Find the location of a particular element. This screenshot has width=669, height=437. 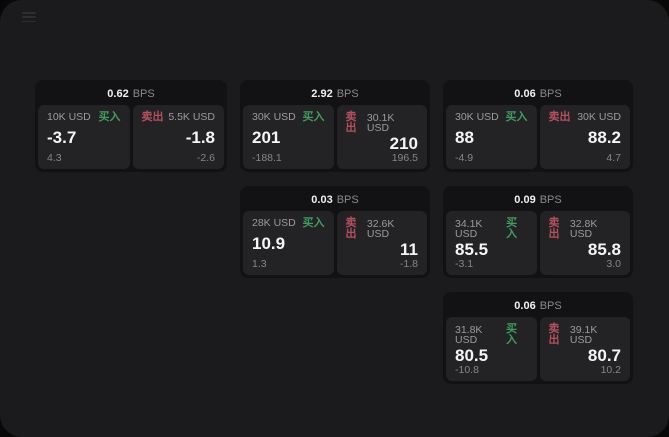

buy-price: 85.5 is located at coordinates (472, 249).